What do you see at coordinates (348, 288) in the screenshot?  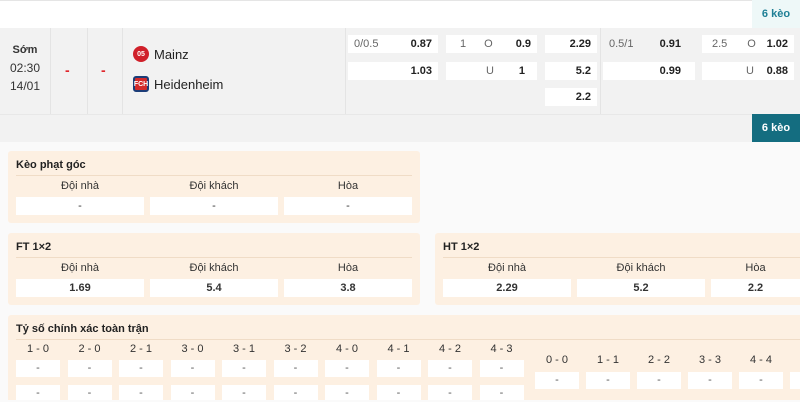 I see `odds-draw: 3.8` at bounding box center [348, 288].